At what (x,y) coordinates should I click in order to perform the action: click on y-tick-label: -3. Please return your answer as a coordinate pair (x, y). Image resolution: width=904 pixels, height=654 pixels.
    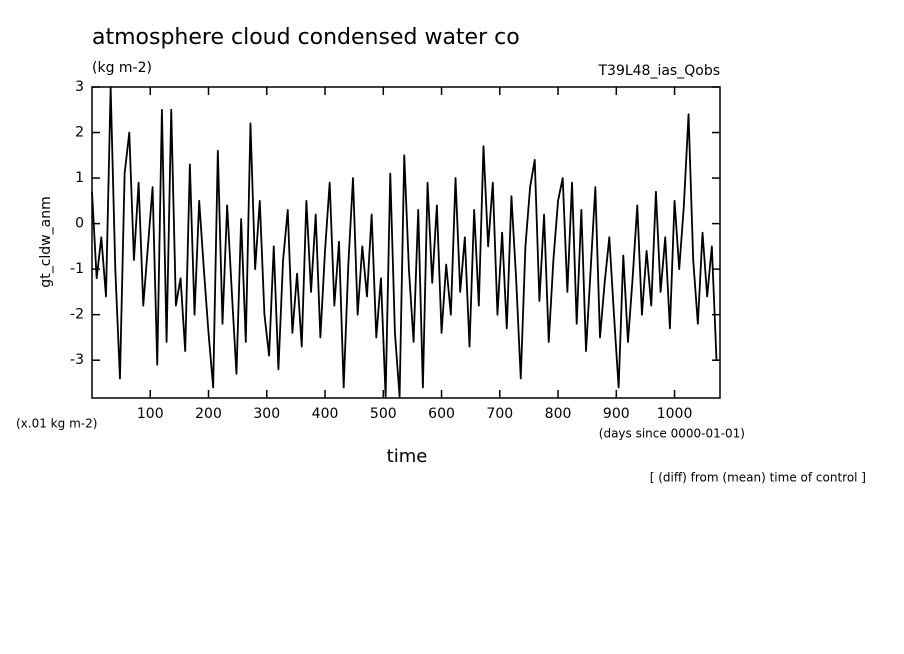
    Looking at the image, I should click on (77, 360).